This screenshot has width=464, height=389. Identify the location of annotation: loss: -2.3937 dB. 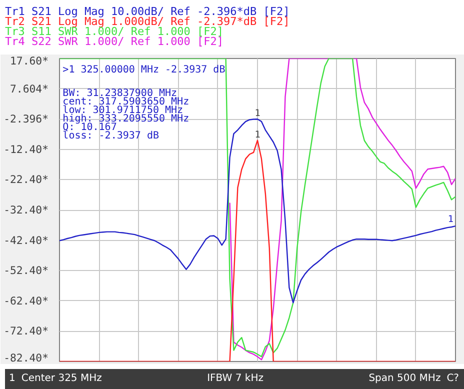
(110, 136).